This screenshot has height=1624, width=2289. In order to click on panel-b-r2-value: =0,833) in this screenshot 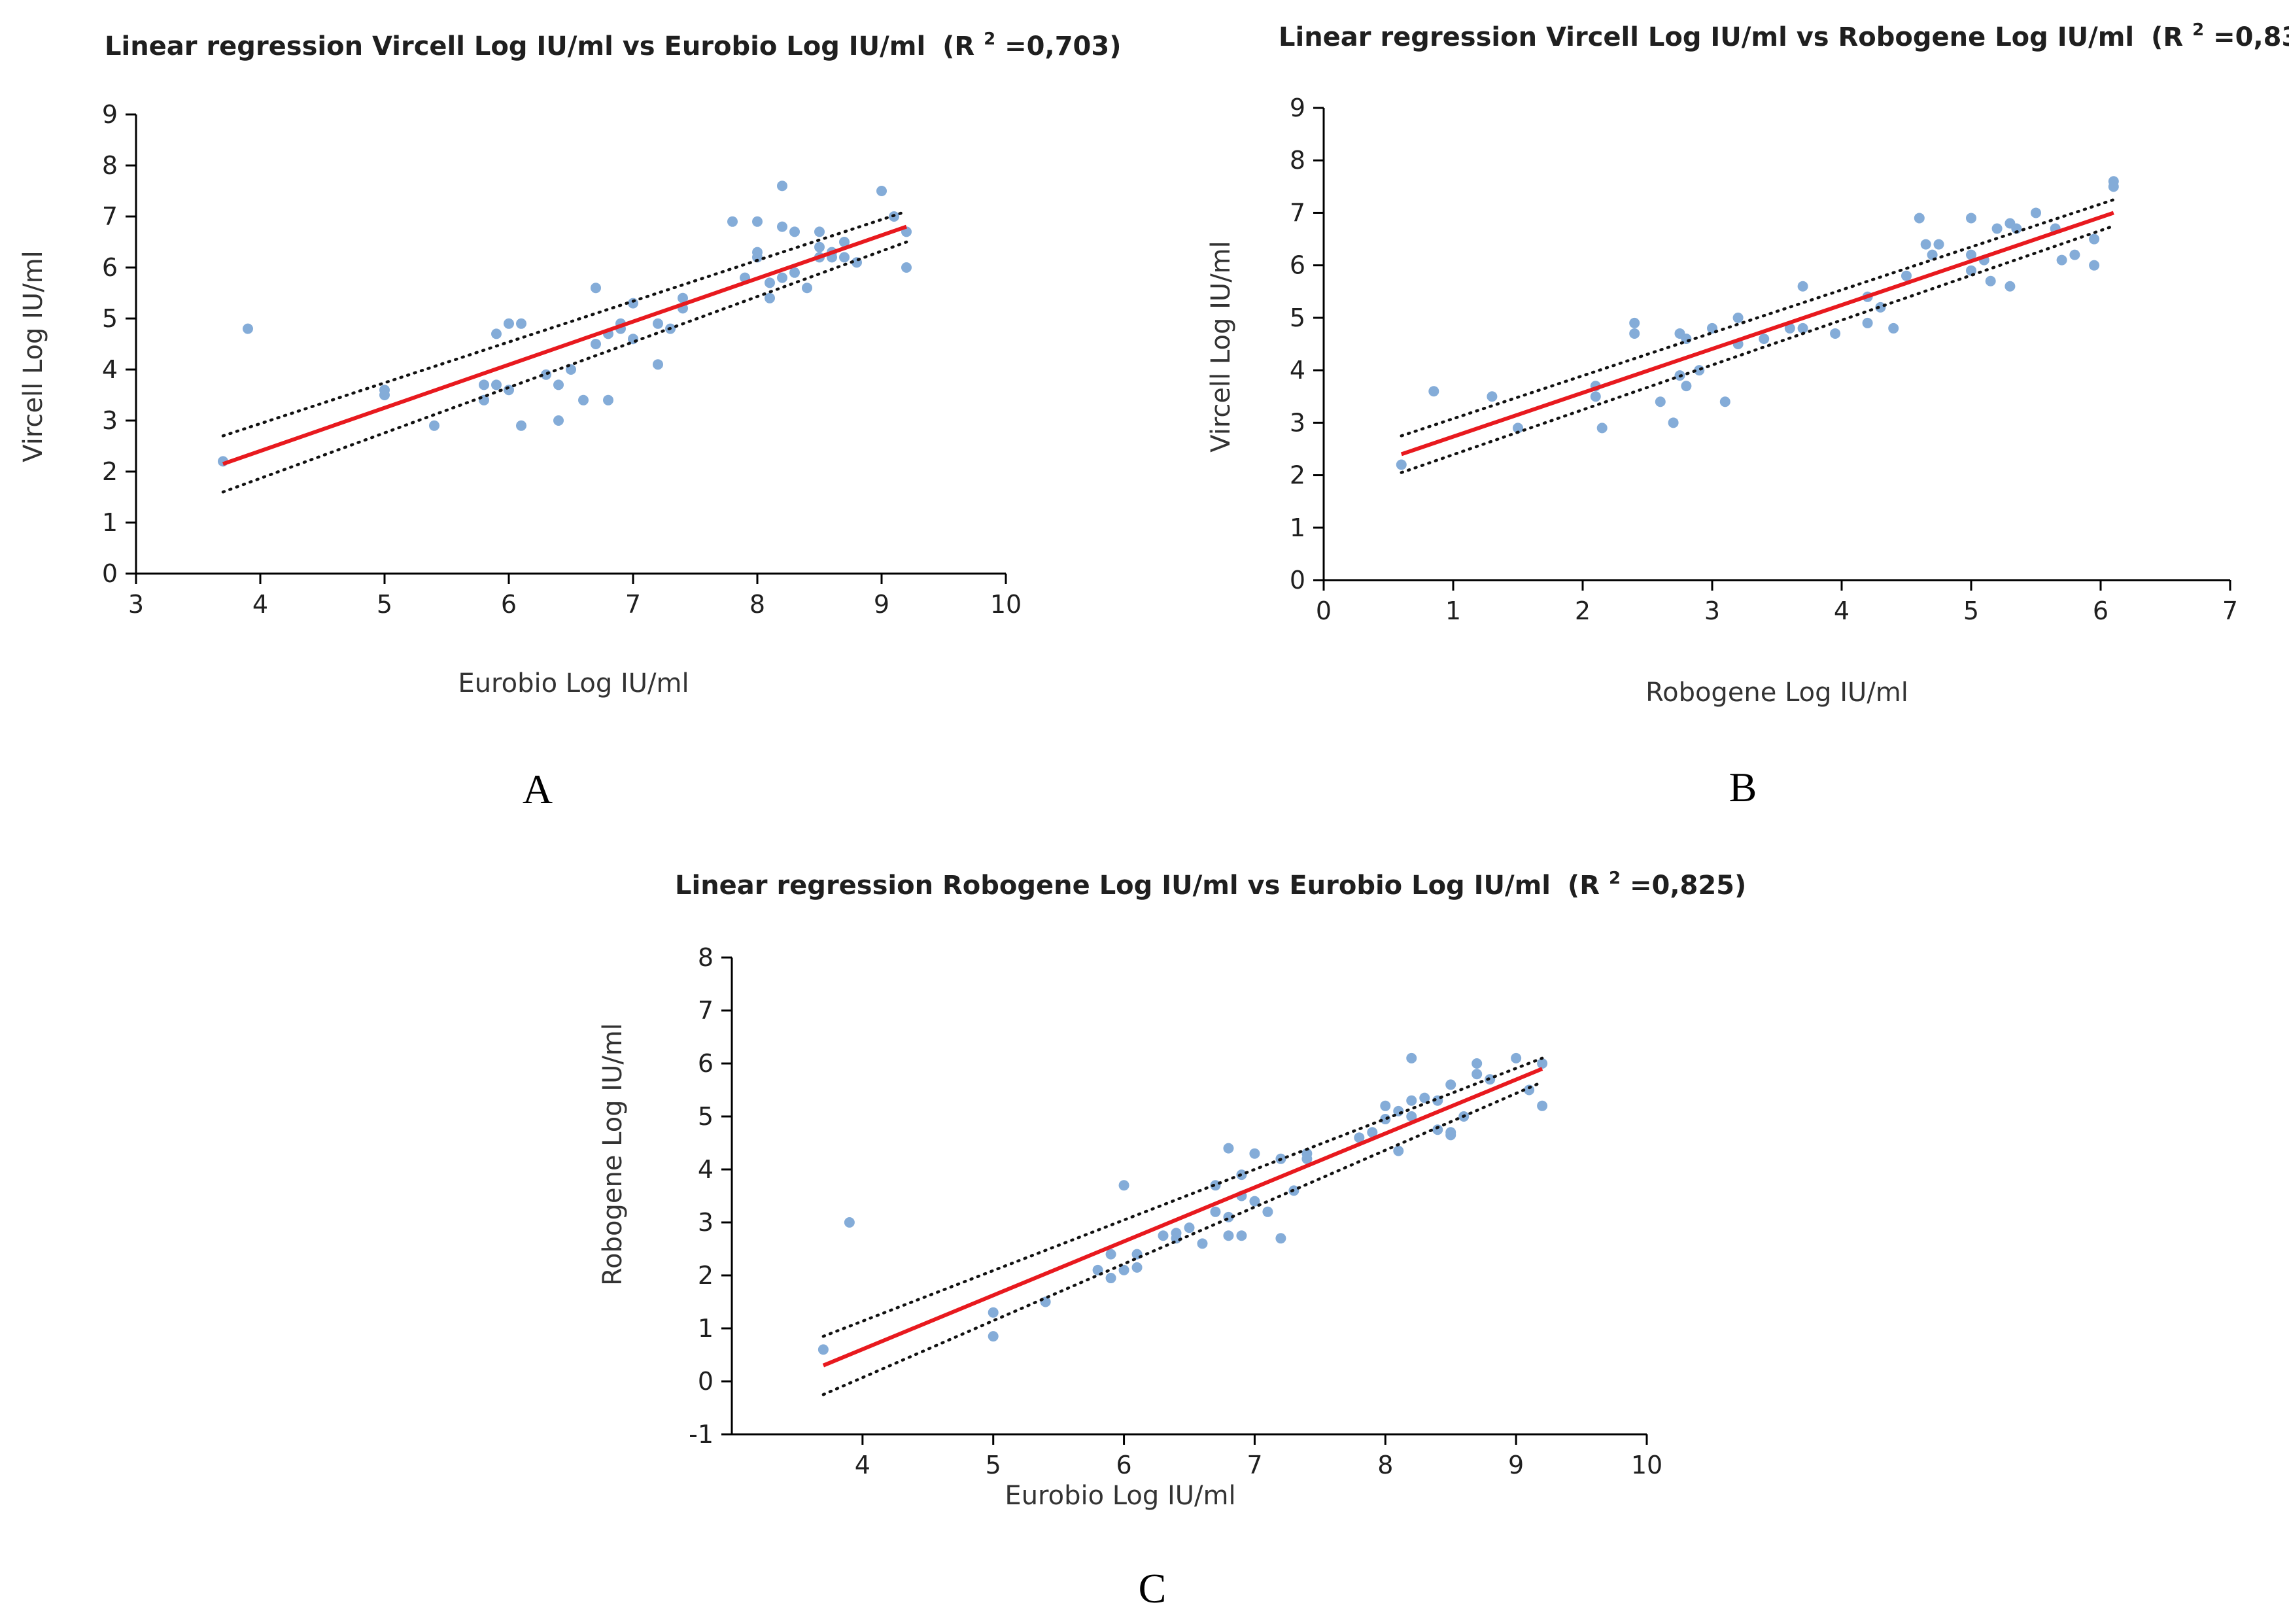, I will do `click(2251, 37)`.